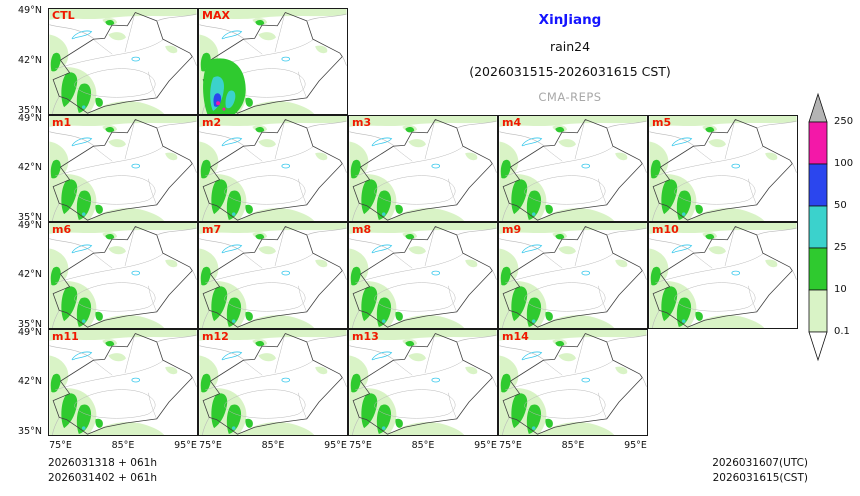  I want to click on panel-label: m13, so click(365, 336).